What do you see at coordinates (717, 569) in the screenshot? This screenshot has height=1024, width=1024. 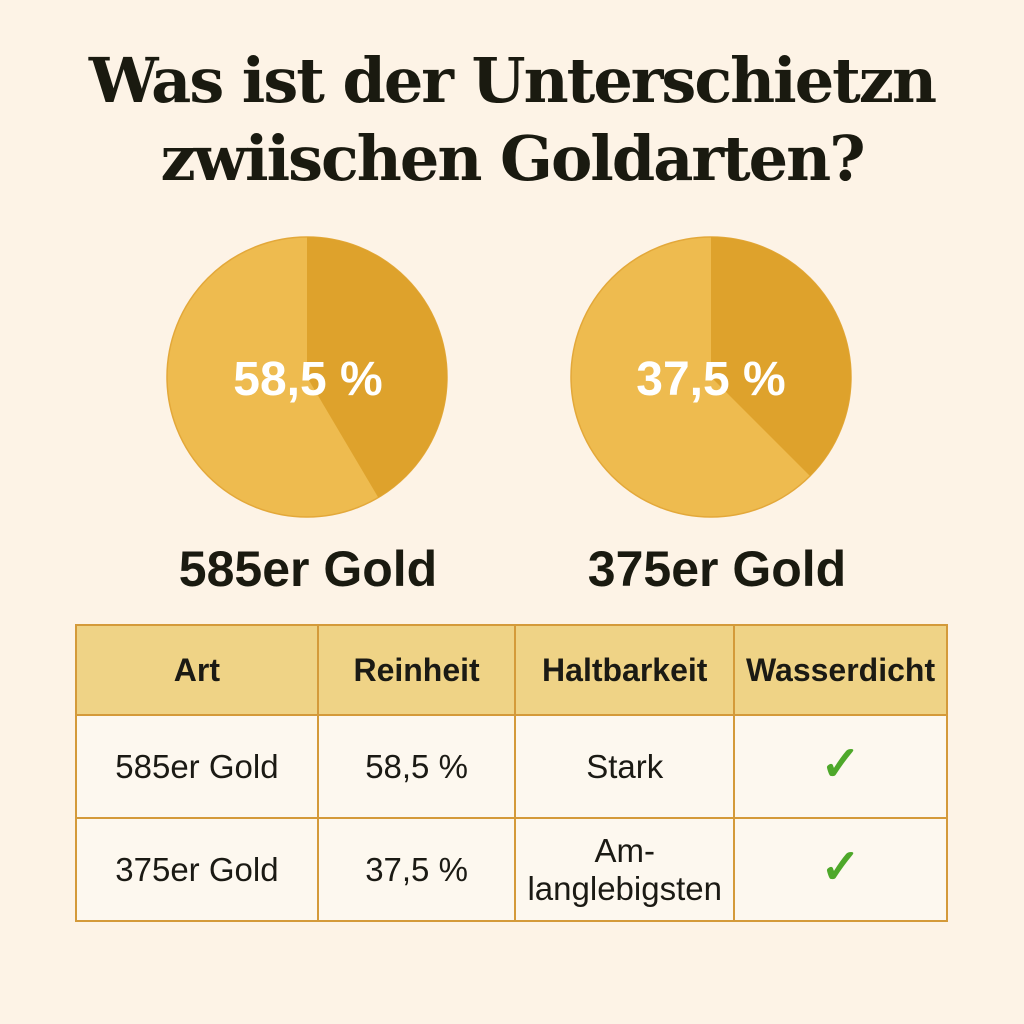 I see `caption-375: 375er Gold` at bounding box center [717, 569].